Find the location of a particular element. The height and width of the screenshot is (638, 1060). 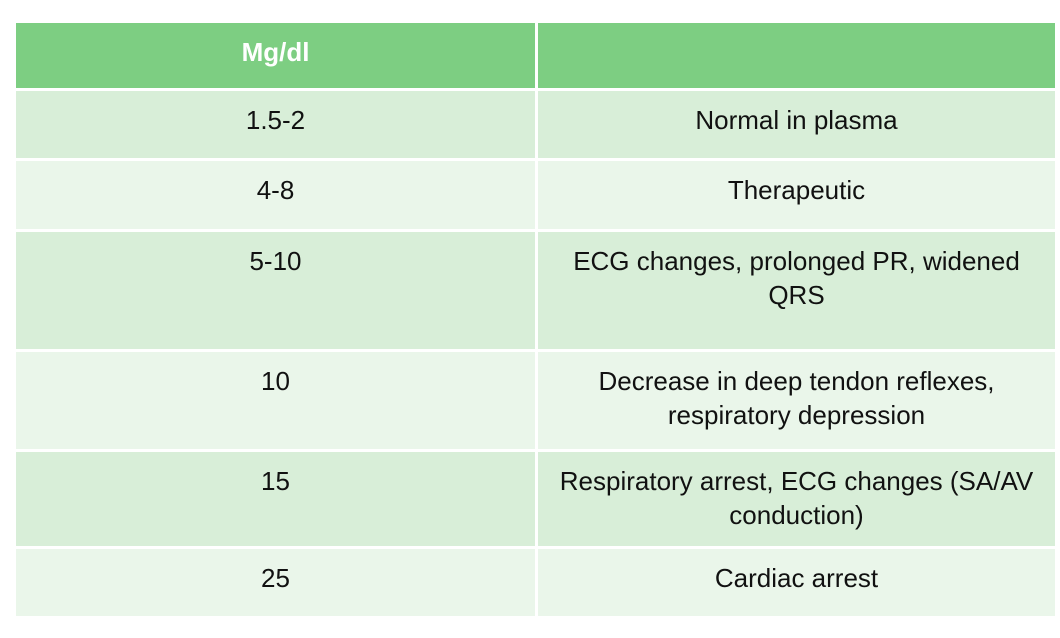

table-row: 1.5-2 Normal in plasma is located at coordinates (535, 124).